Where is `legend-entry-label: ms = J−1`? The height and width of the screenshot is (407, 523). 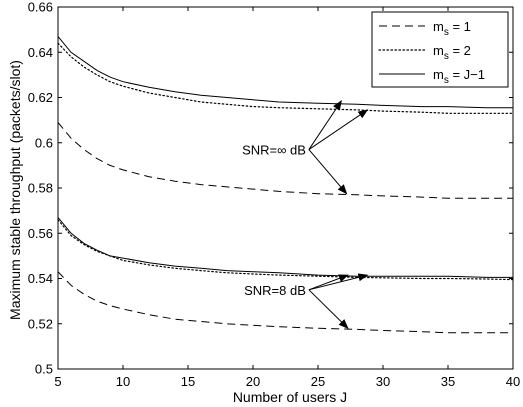
legend-entry-label: ms = J−1 is located at coordinates (459, 76).